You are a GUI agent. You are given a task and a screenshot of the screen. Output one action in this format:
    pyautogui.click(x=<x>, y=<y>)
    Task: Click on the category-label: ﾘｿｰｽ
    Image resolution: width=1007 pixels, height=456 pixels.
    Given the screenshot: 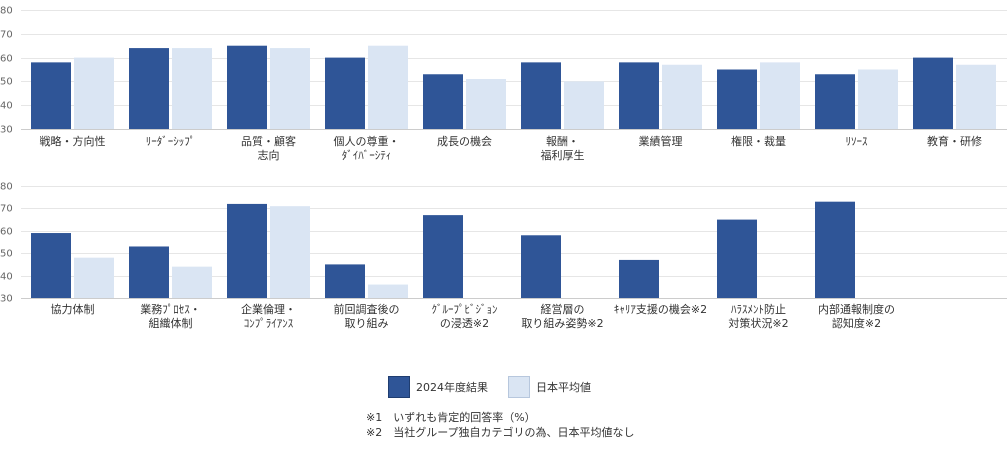 What is the action you would take?
    pyautogui.click(x=857, y=141)
    